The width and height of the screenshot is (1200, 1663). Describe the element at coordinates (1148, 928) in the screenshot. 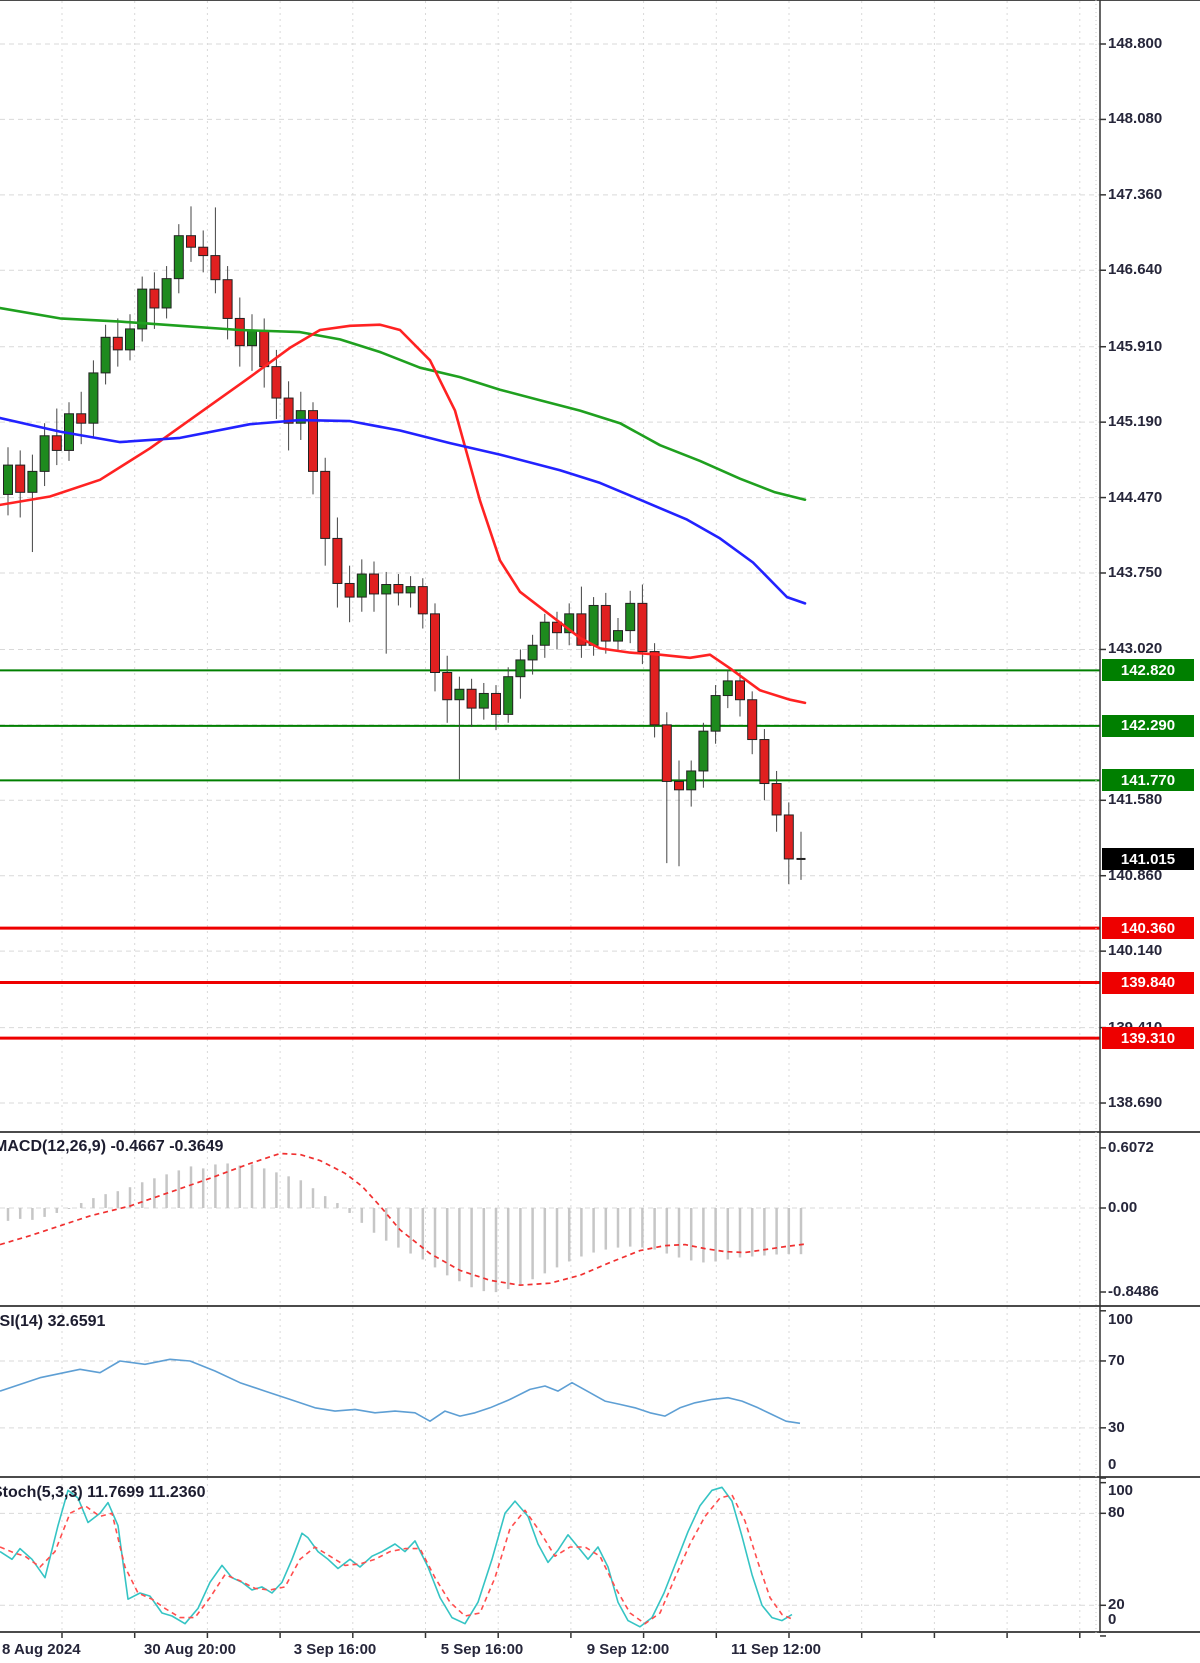

I see `support-price-label: 140.360` at that location.